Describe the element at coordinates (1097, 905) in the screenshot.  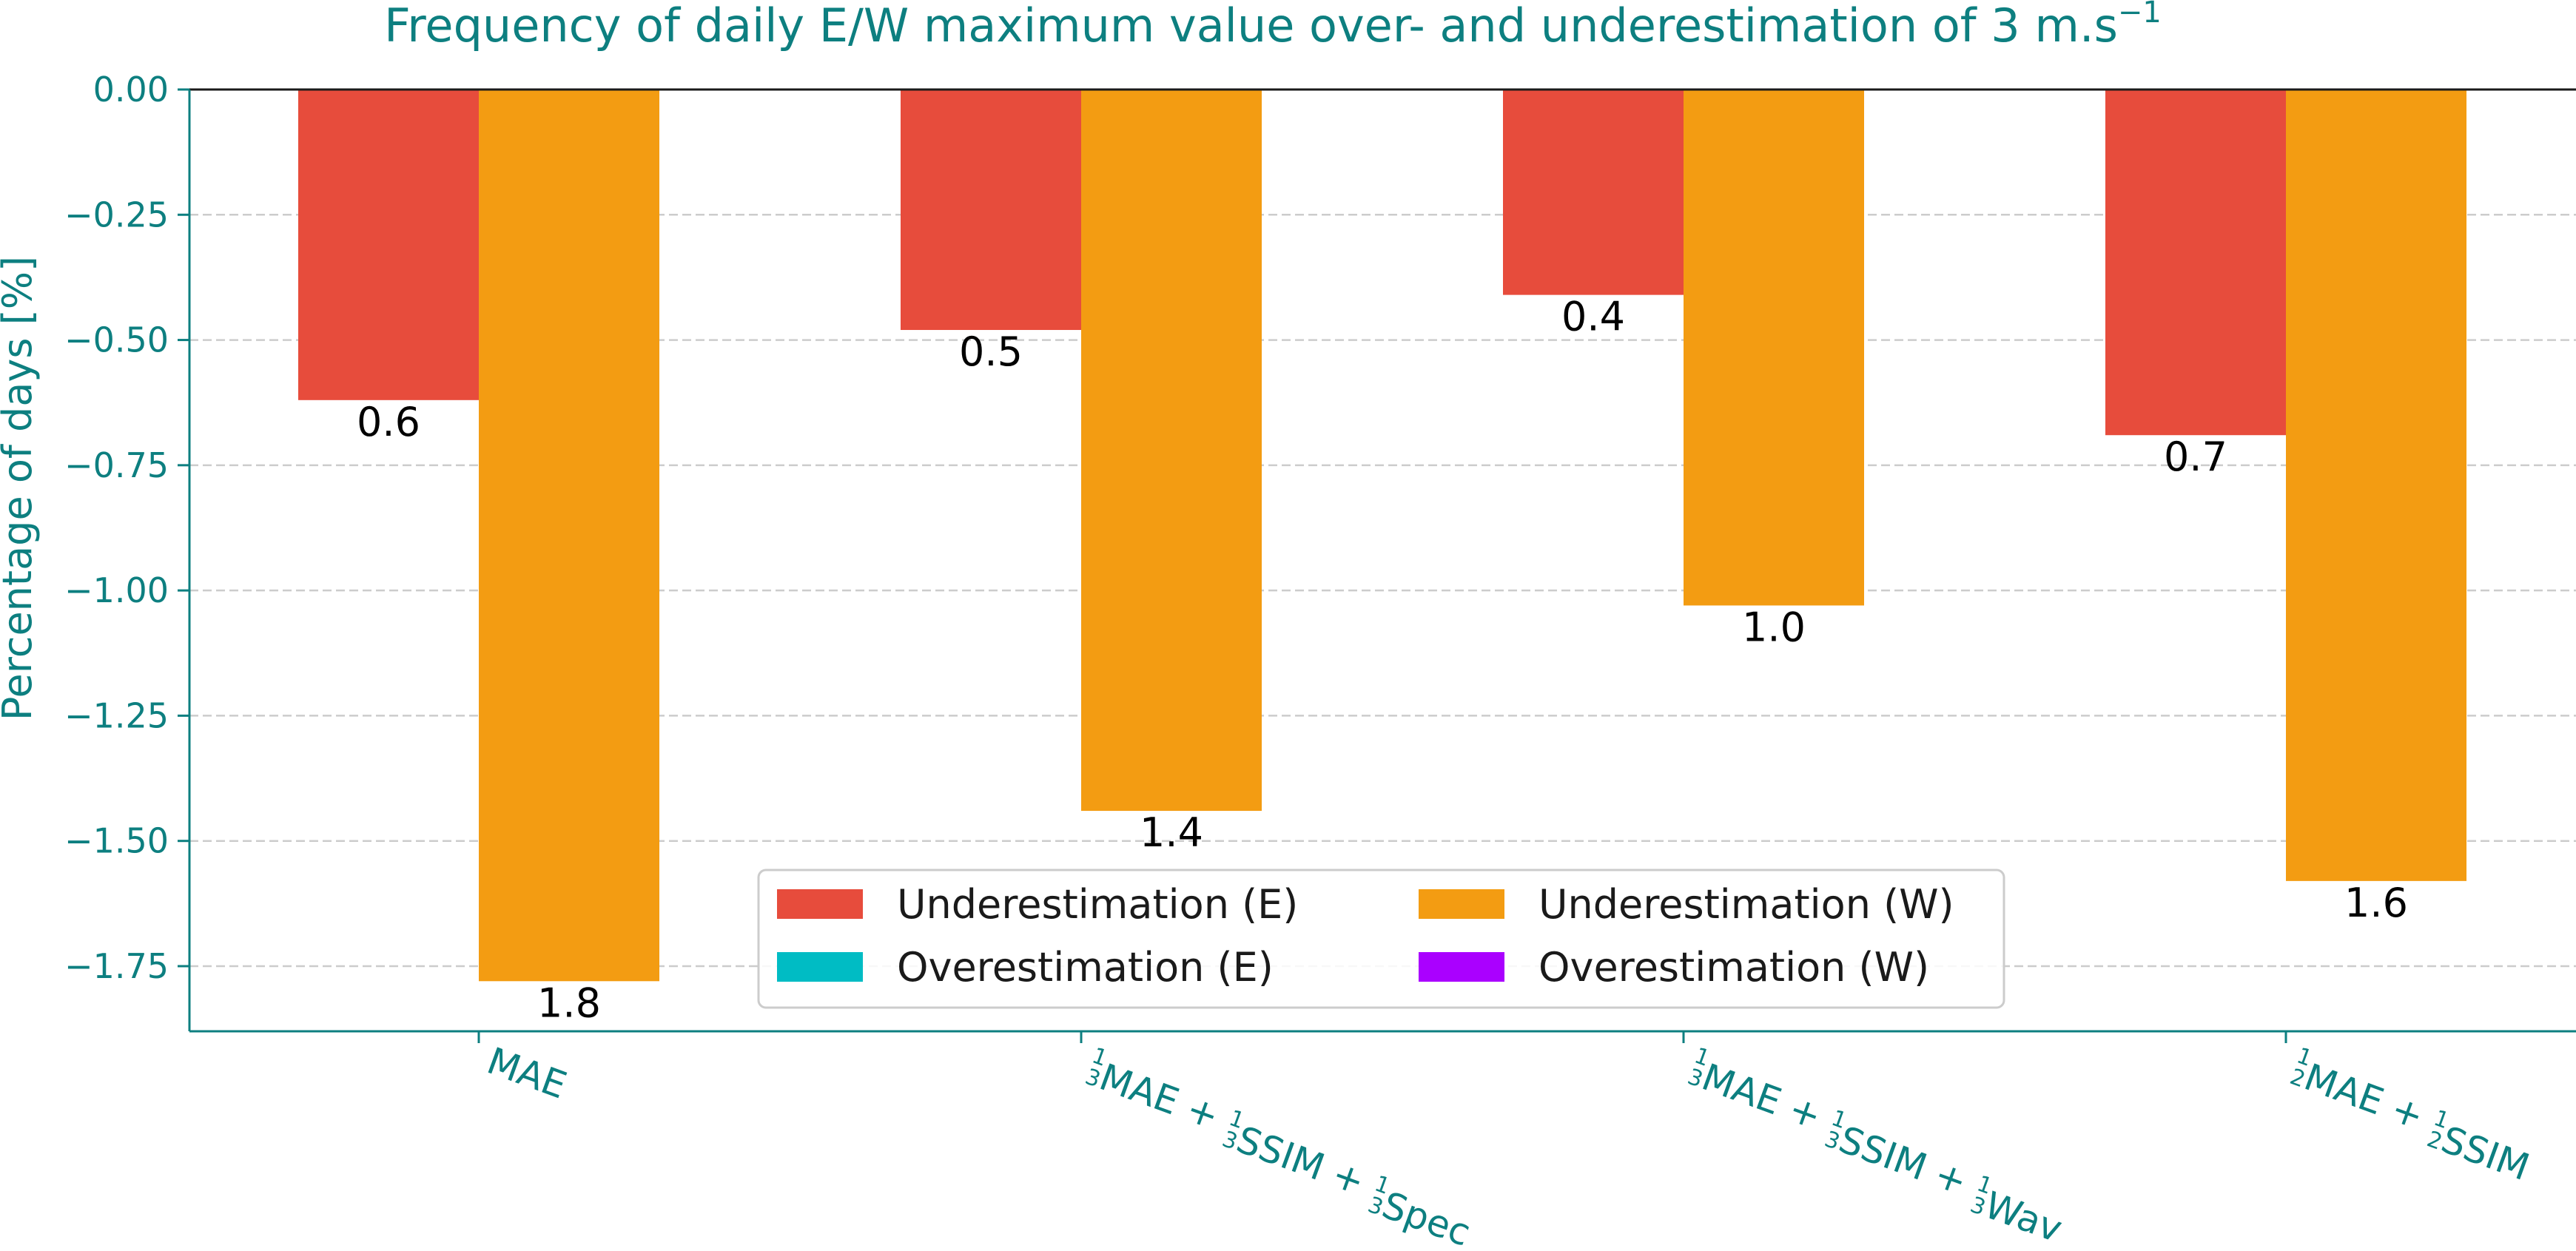
I see `legend-label: Underestimation (E)` at that location.